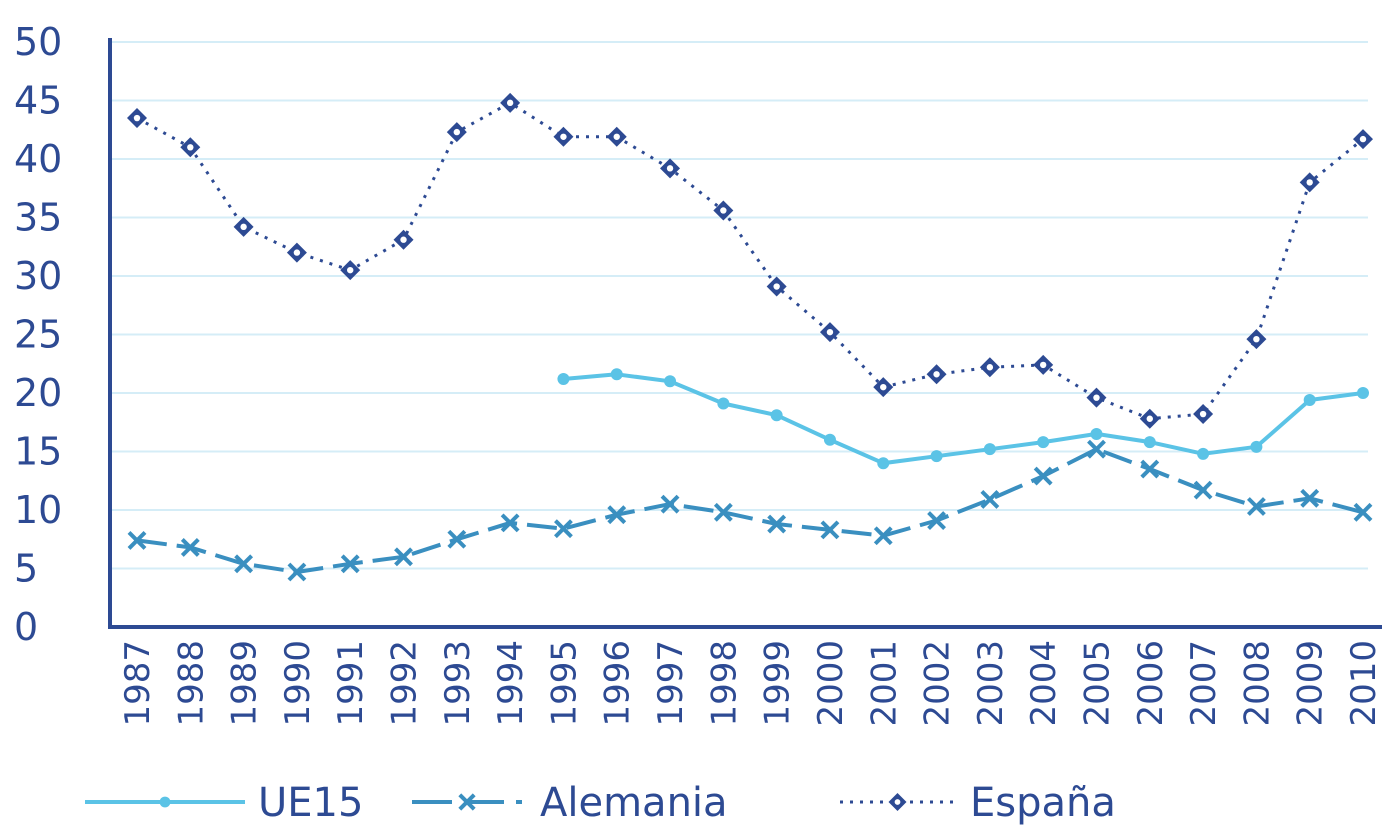 Image resolution: width=1385 pixels, height=825 pixels. Describe the element at coordinates (38, 335) in the screenshot. I see `y-tick-label: 25` at that location.